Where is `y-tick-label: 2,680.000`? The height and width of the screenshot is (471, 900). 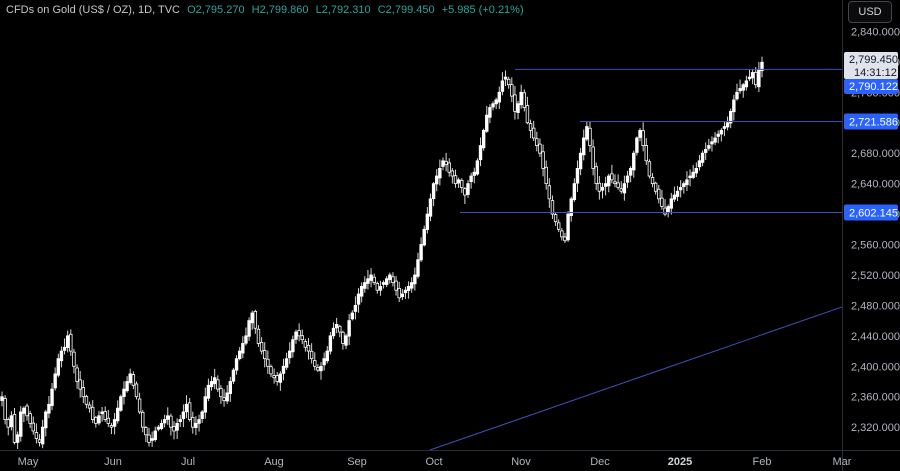
y-tick-label: 2,680.000 is located at coordinates (875, 154).